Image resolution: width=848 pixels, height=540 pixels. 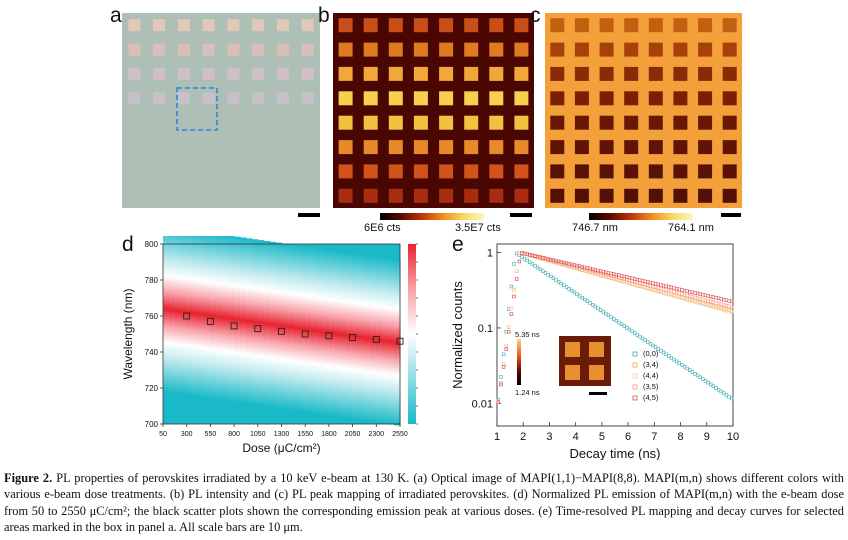 What do you see at coordinates (305, 434) in the screenshot?
I see `x-tick-label: 1550` at bounding box center [305, 434].